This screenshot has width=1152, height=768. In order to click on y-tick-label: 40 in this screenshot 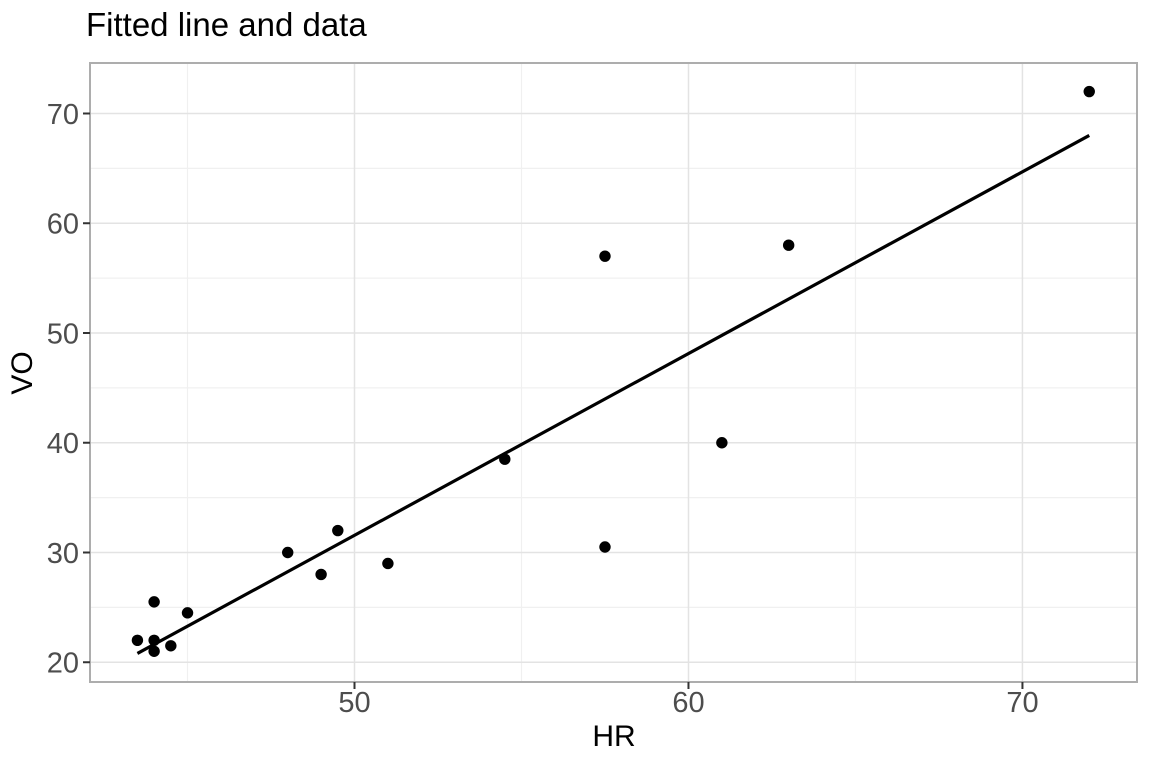, I will do `click(63, 444)`.